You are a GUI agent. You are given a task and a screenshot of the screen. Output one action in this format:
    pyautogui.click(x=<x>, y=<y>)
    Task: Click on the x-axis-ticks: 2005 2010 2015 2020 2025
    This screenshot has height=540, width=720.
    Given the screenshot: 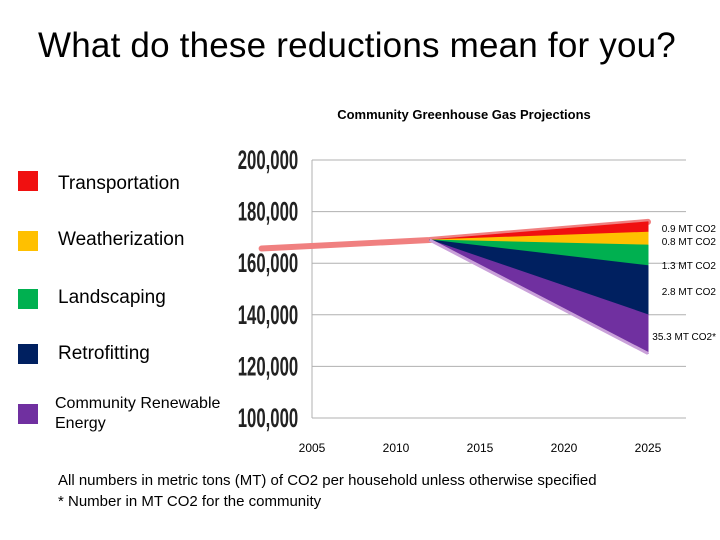 What is the action you would take?
    pyautogui.click(x=480, y=448)
    